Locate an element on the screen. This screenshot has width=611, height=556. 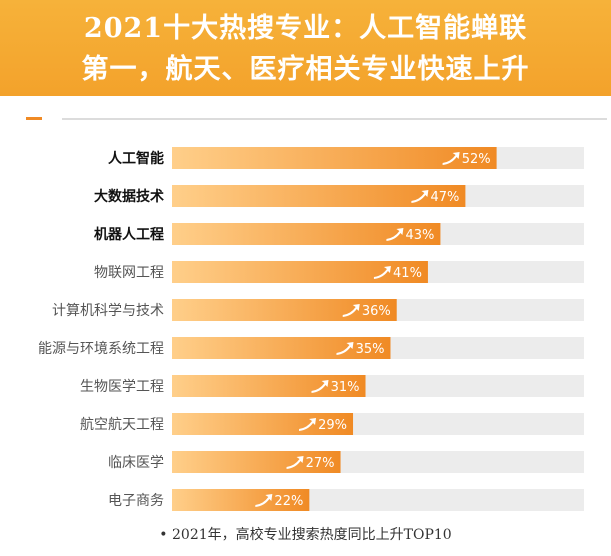
value-label: 47% is located at coordinates (444, 197).